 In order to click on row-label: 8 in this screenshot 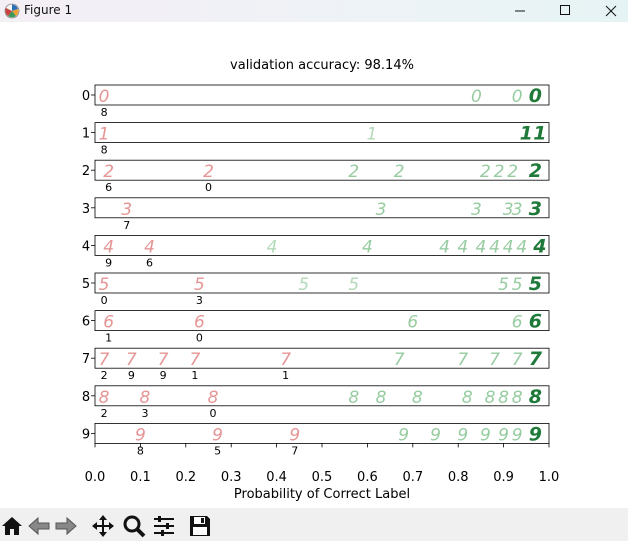, I will do `click(86, 397)`.